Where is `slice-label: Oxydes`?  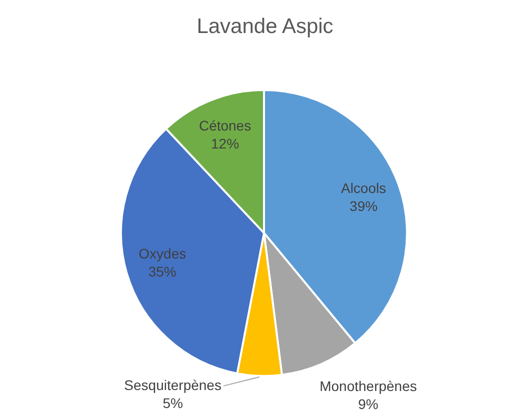
slice-label: Oxydes is located at coordinates (162, 253).